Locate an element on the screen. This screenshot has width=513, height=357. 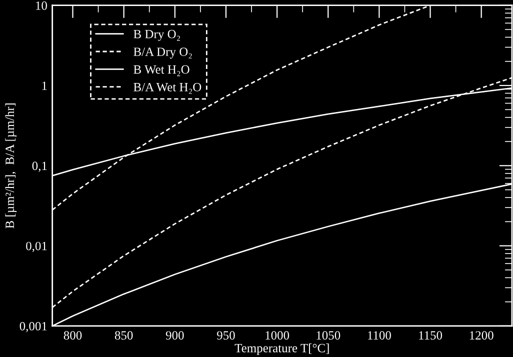
x-tick-label: 950 is located at coordinates (226, 335).